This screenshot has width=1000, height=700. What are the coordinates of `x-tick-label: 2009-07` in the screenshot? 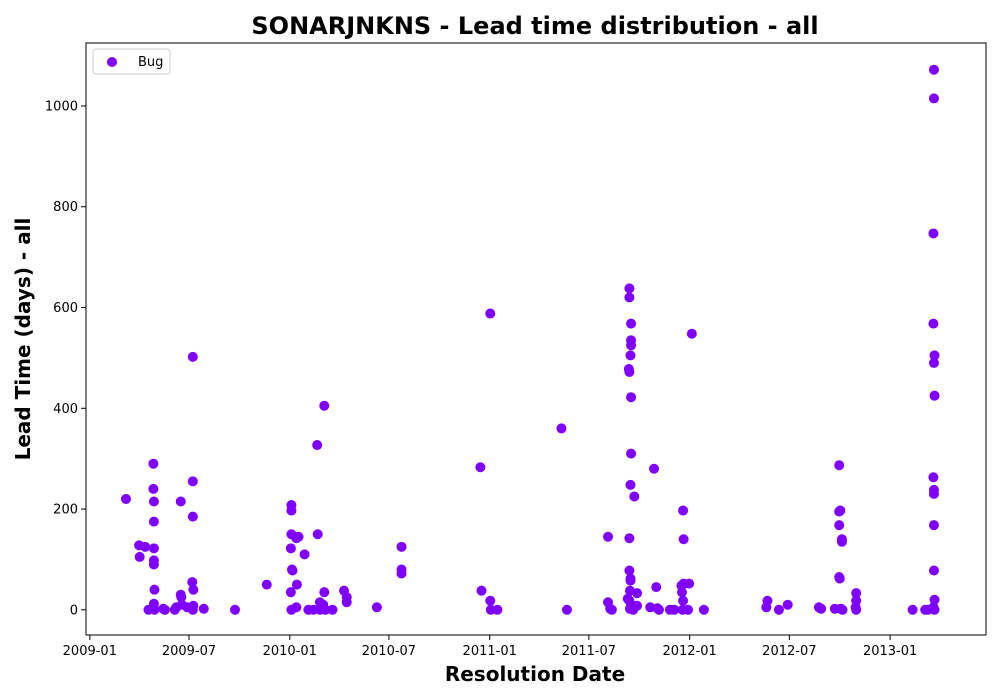 It's located at (189, 651).